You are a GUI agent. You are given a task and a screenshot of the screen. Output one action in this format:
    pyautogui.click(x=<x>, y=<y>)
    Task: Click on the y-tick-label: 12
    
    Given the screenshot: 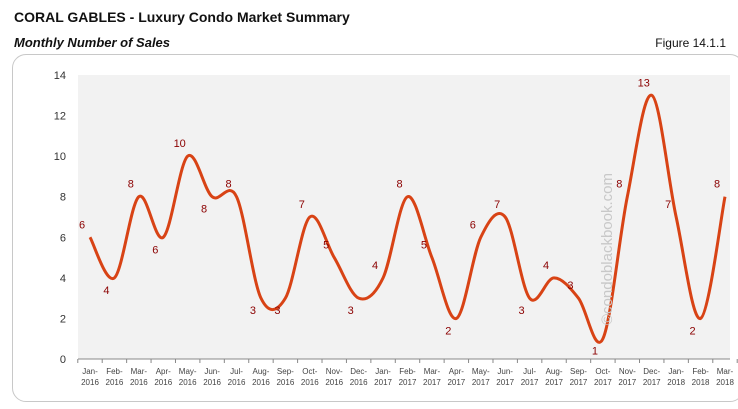 What is the action you would take?
    pyautogui.click(x=60, y=117)
    